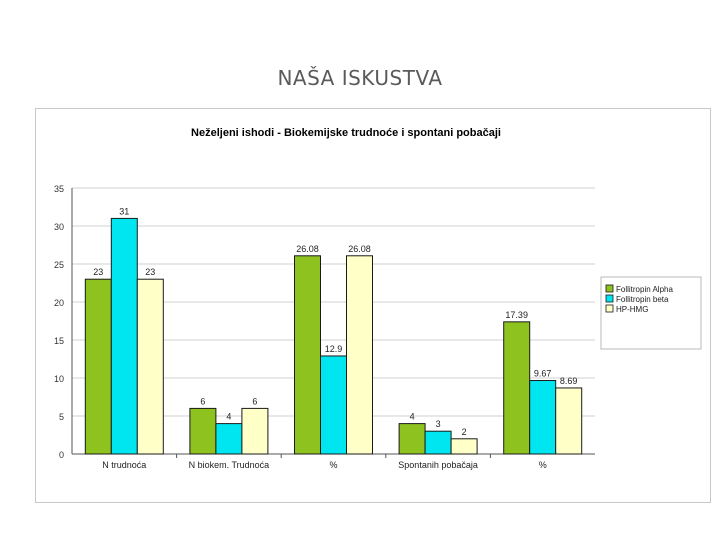  I want to click on data-label: 2, so click(464, 432).